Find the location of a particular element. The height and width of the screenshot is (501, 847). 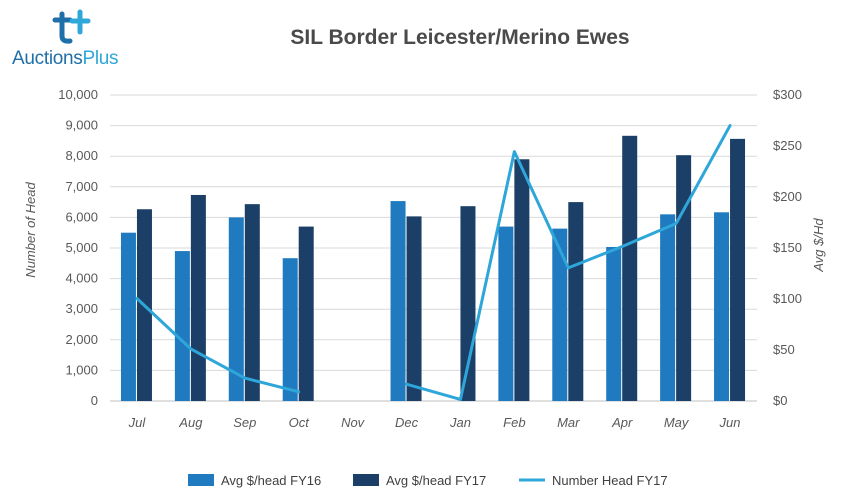

right-tick-label: $150 is located at coordinates (787, 247).